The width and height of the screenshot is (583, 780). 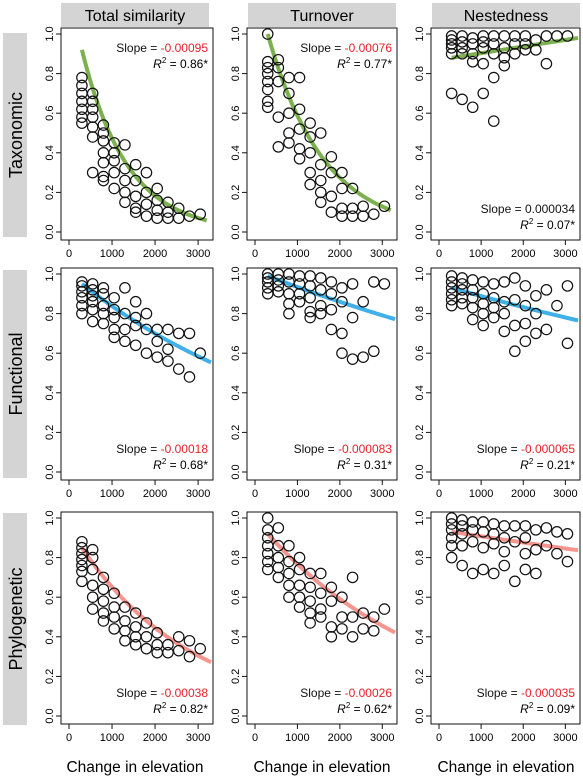 I want to click on r2-annotation: R2 = 0.31*, so click(x=364, y=464).